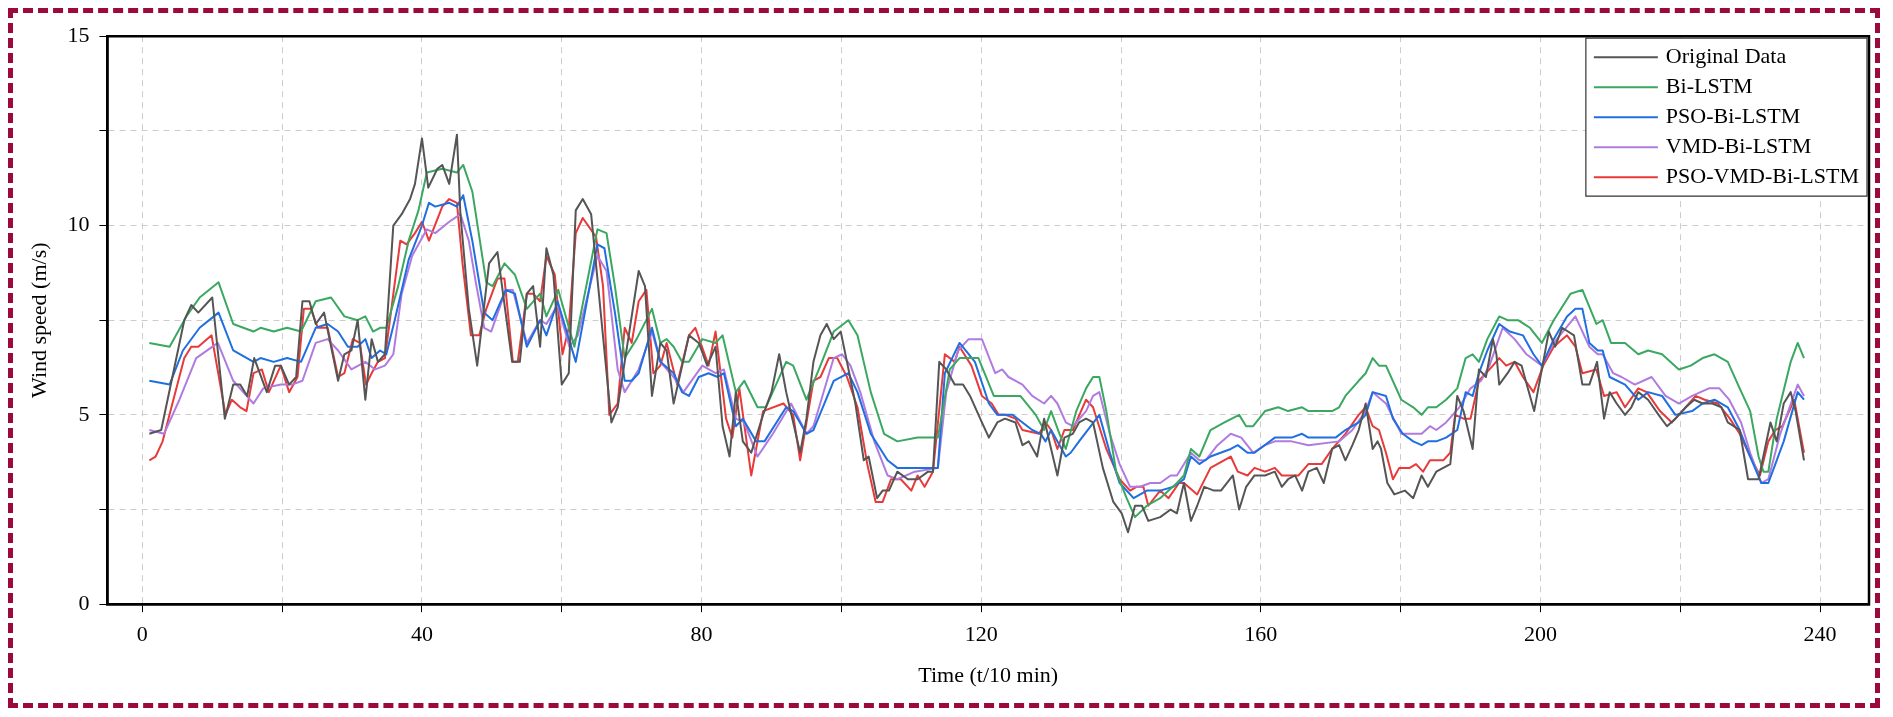 This screenshot has width=1893, height=717. Describe the element at coordinates (84, 602) in the screenshot. I see `y-tick-label: 0` at that location.